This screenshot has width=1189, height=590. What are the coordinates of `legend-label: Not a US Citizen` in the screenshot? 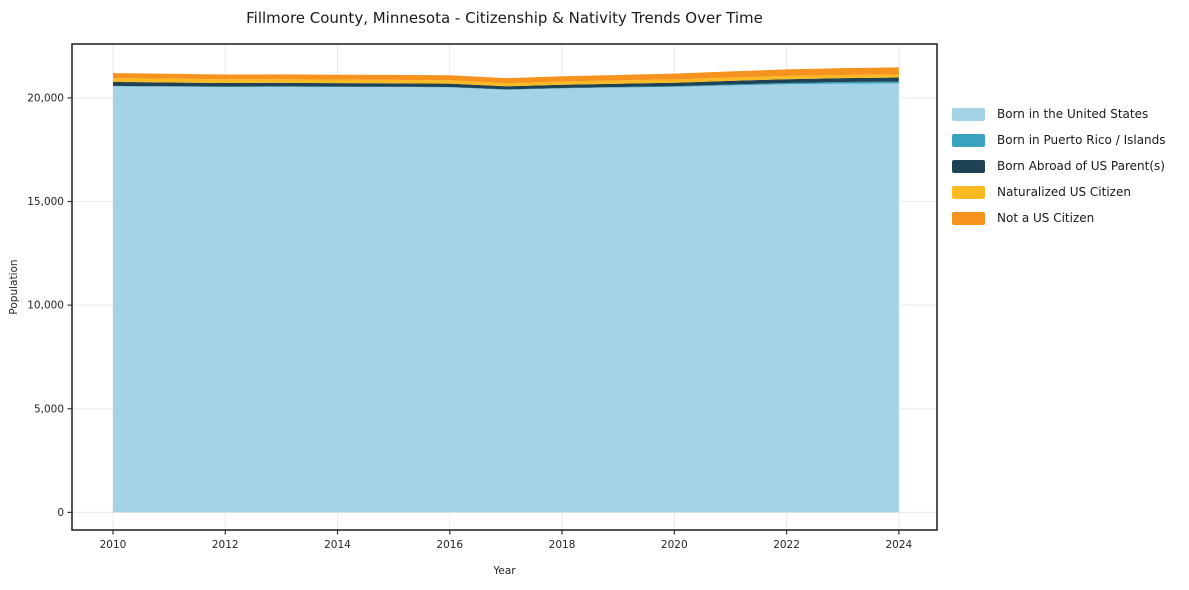 It's located at (1046, 218).